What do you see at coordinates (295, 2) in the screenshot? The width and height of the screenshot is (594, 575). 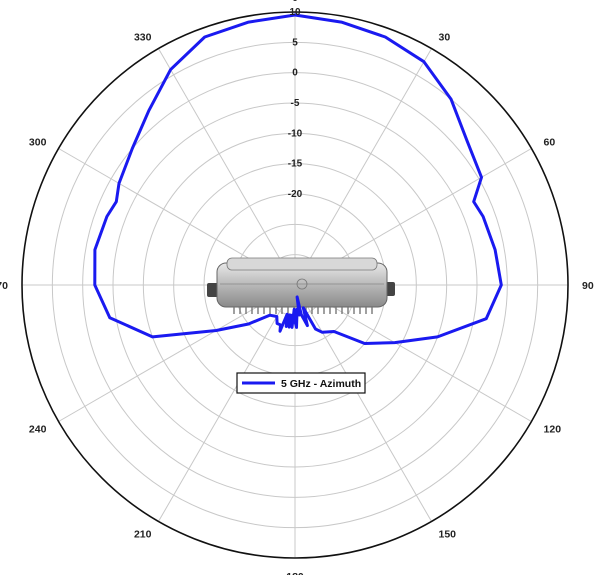 I see `angle-tick-label: 0` at bounding box center [295, 2].